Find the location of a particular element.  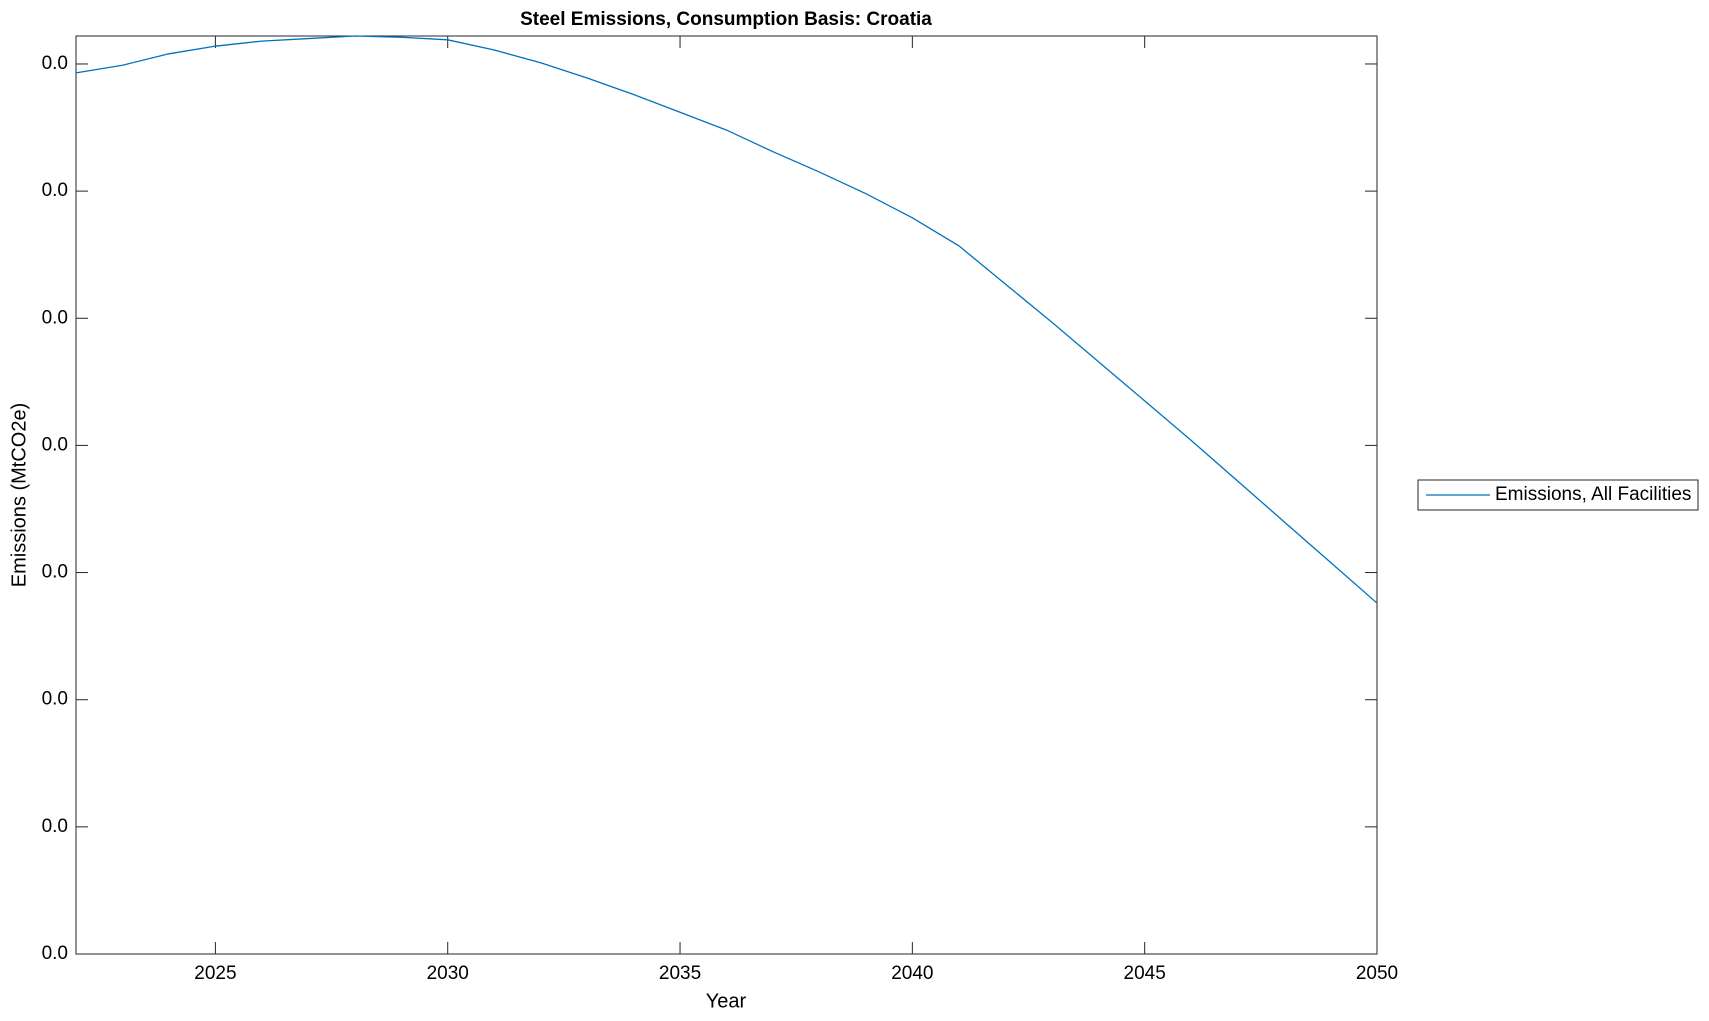

x-tick-label: 2025 is located at coordinates (215, 973).